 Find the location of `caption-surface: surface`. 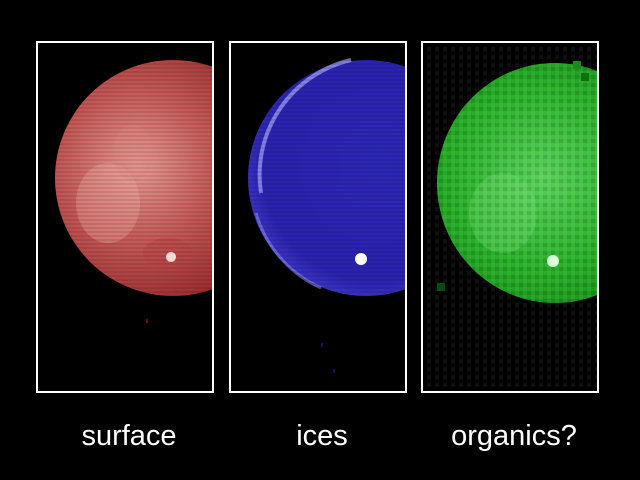

caption-surface: surface is located at coordinates (129, 436).